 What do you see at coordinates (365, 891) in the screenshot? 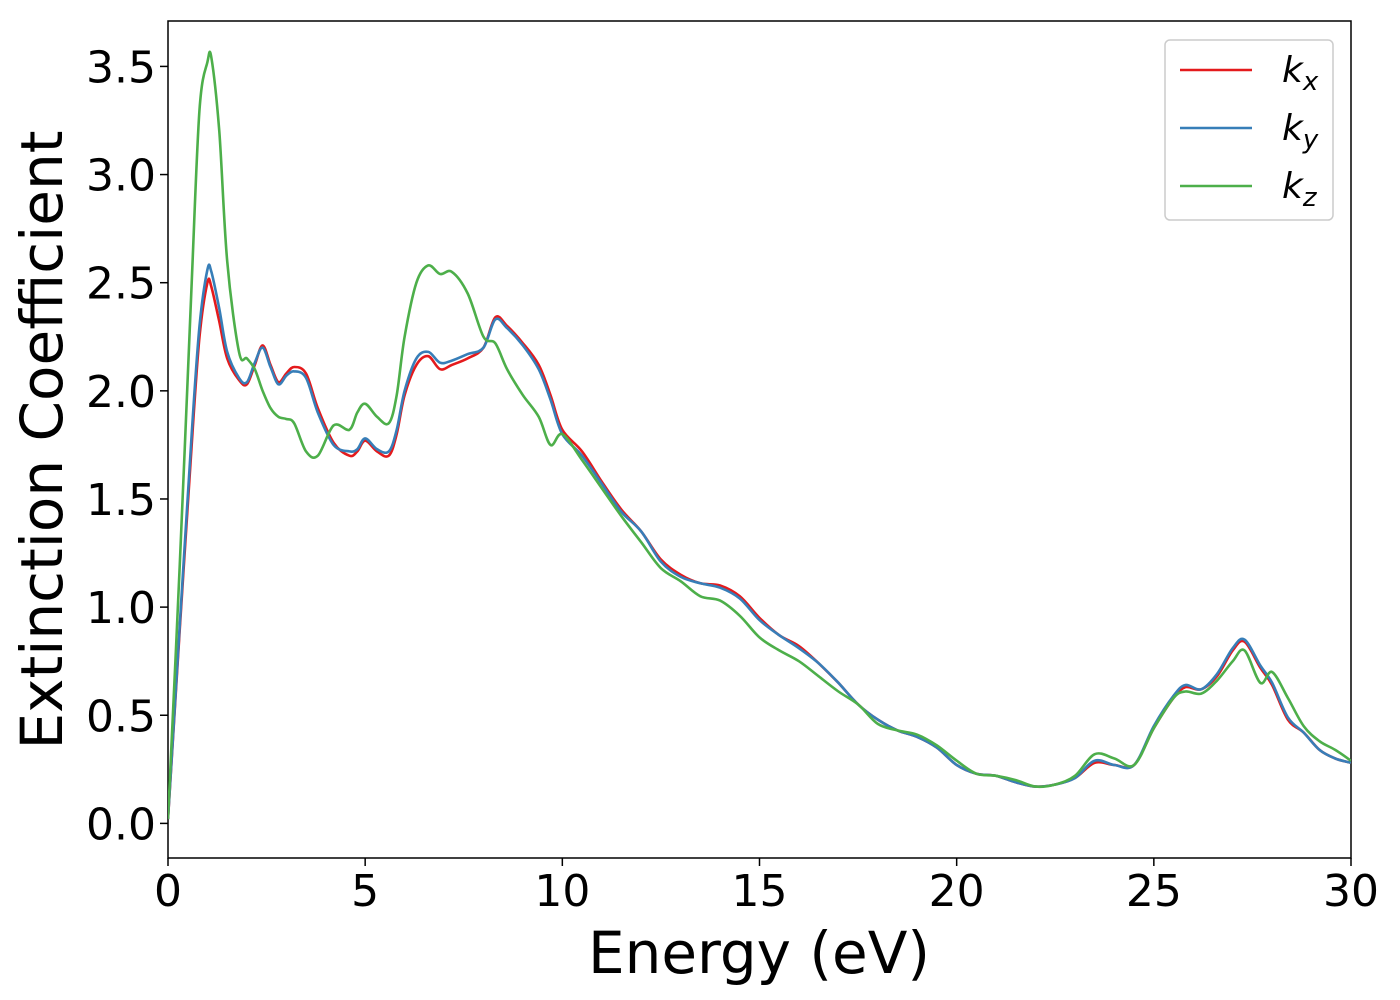
I see `x-tick-label: 5` at bounding box center [365, 891].